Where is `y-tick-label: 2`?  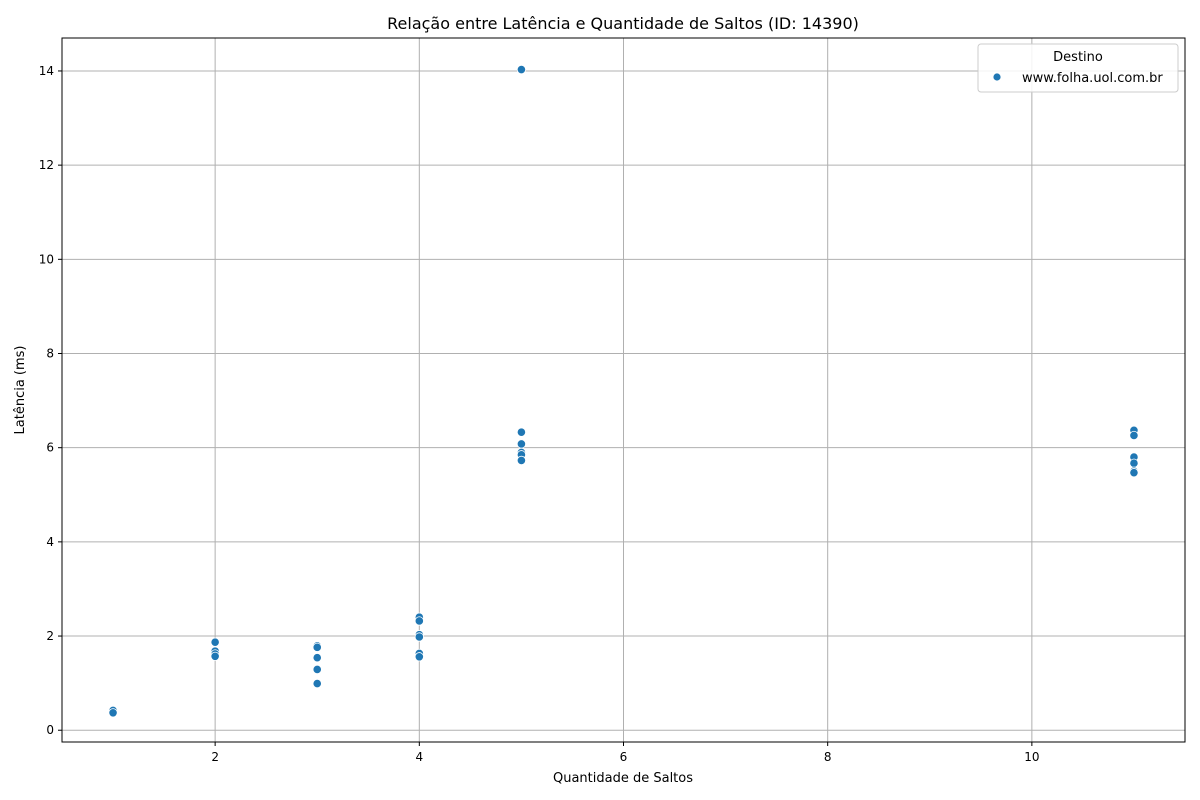
y-tick-label: 2 is located at coordinates (50, 636).